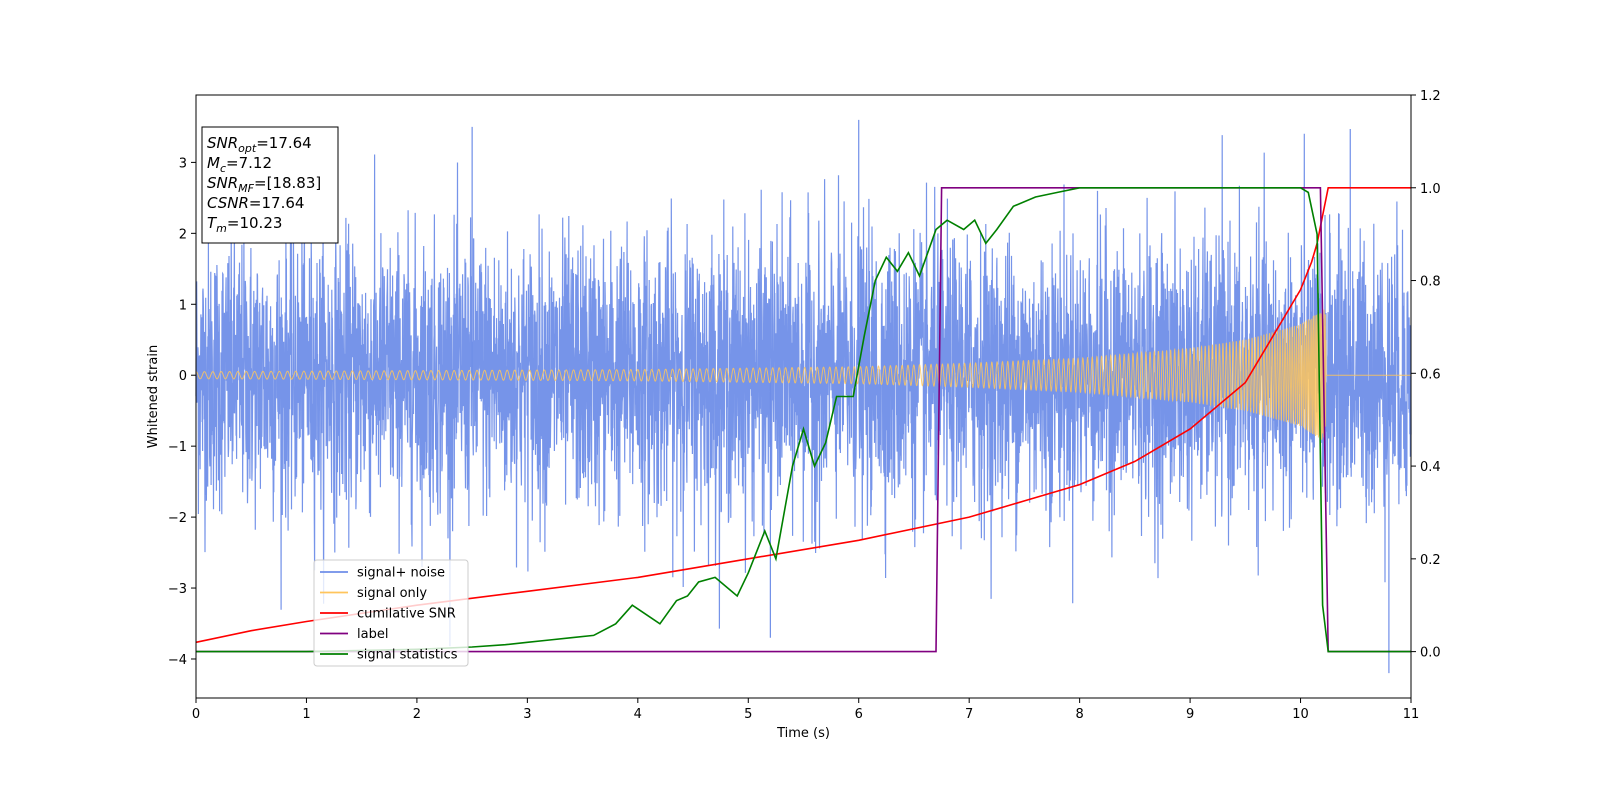 The image size is (1600, 800). Describe the element at coordinates (803, 733) in the screenshot. I see `x-axis-label: Time (s)` at that location.